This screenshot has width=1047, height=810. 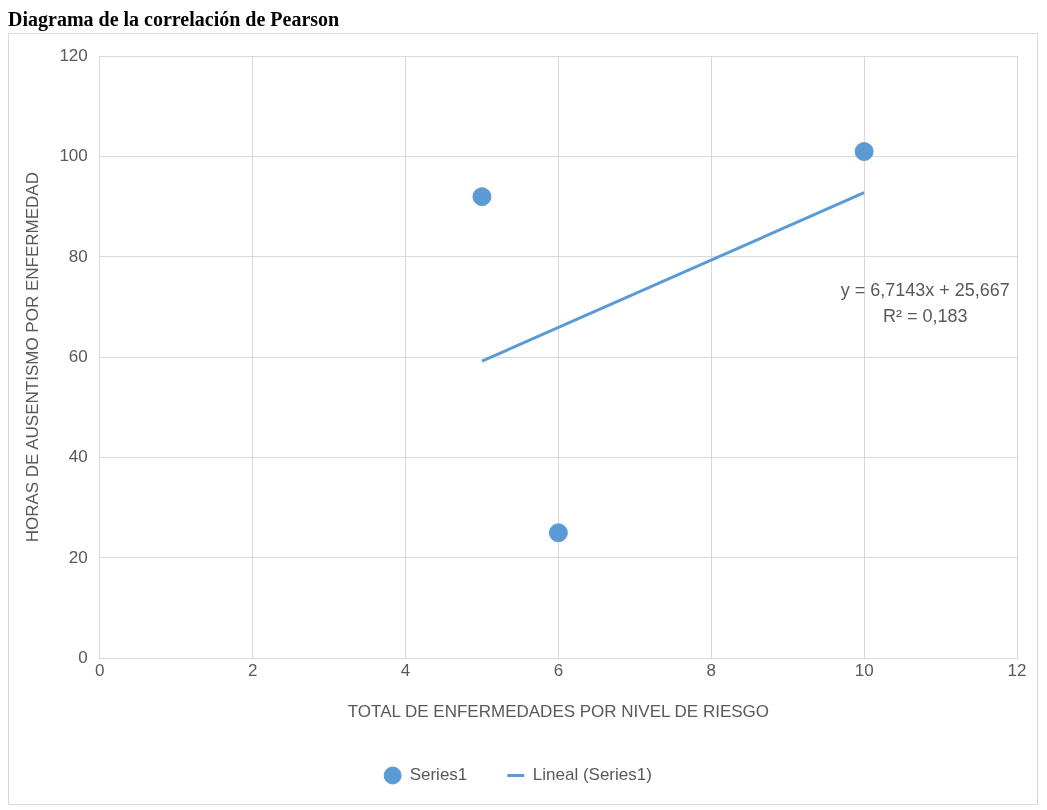 I want to click on x-tick-label: 6, so click(x=558, y=671).